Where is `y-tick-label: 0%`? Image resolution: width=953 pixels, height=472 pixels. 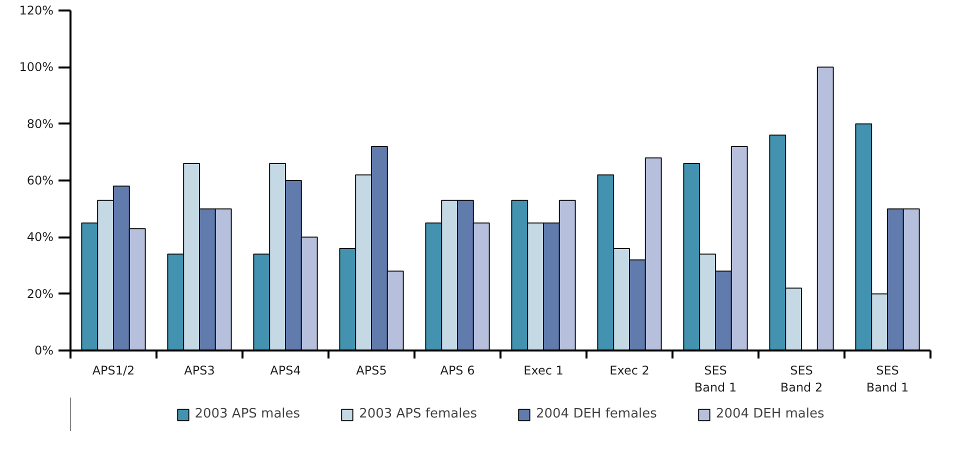
y-tick-label: 0% is located at coordinates (44, 351).